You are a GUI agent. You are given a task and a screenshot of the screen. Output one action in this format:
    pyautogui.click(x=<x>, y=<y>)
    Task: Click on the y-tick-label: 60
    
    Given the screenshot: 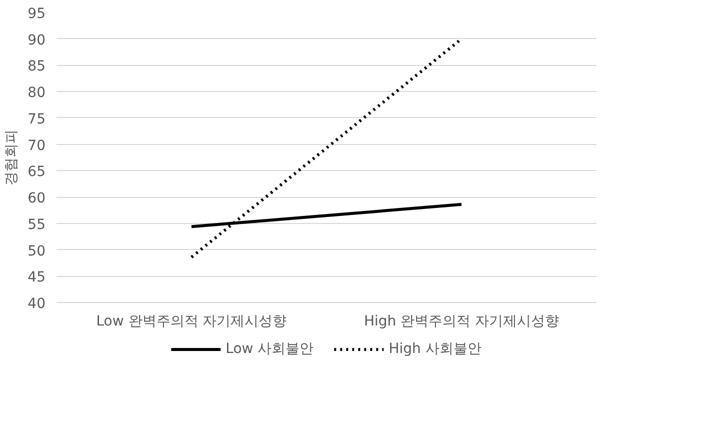 What is the action you would take?
    pyautogui.click(x=37, y=198)
    